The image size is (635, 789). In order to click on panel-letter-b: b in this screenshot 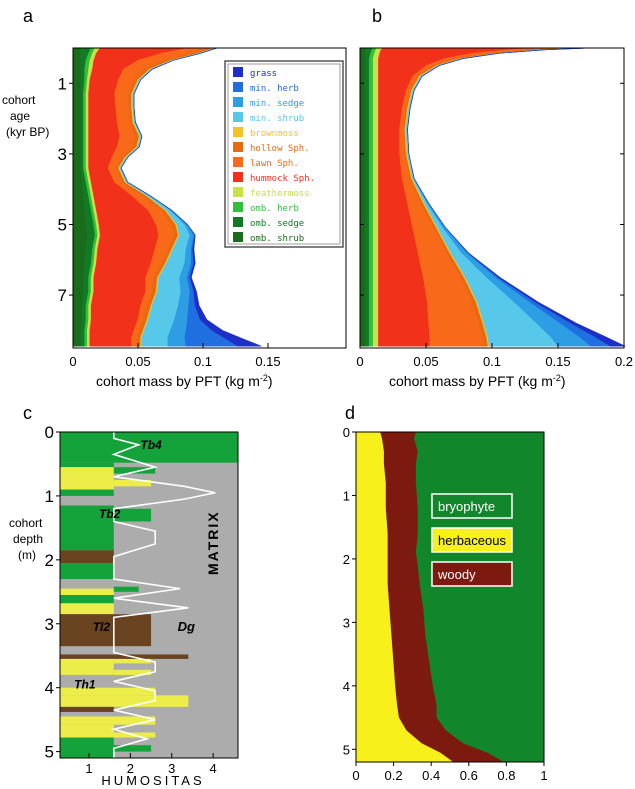, I will do `click(377, 16)`.